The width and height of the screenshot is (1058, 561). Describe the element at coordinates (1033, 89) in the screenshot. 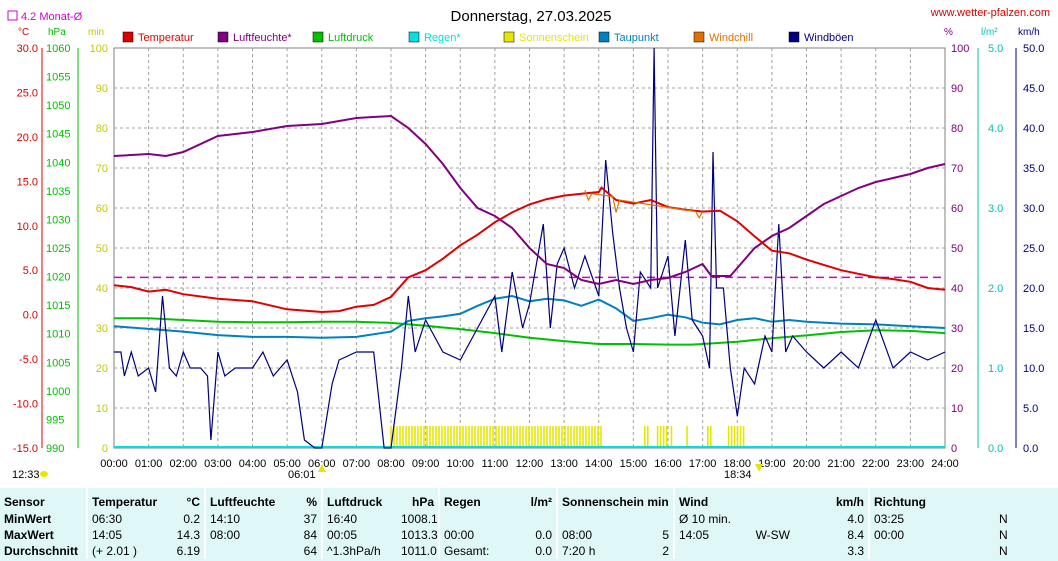

I see `wind-axis-tick: 45.0` at that location.